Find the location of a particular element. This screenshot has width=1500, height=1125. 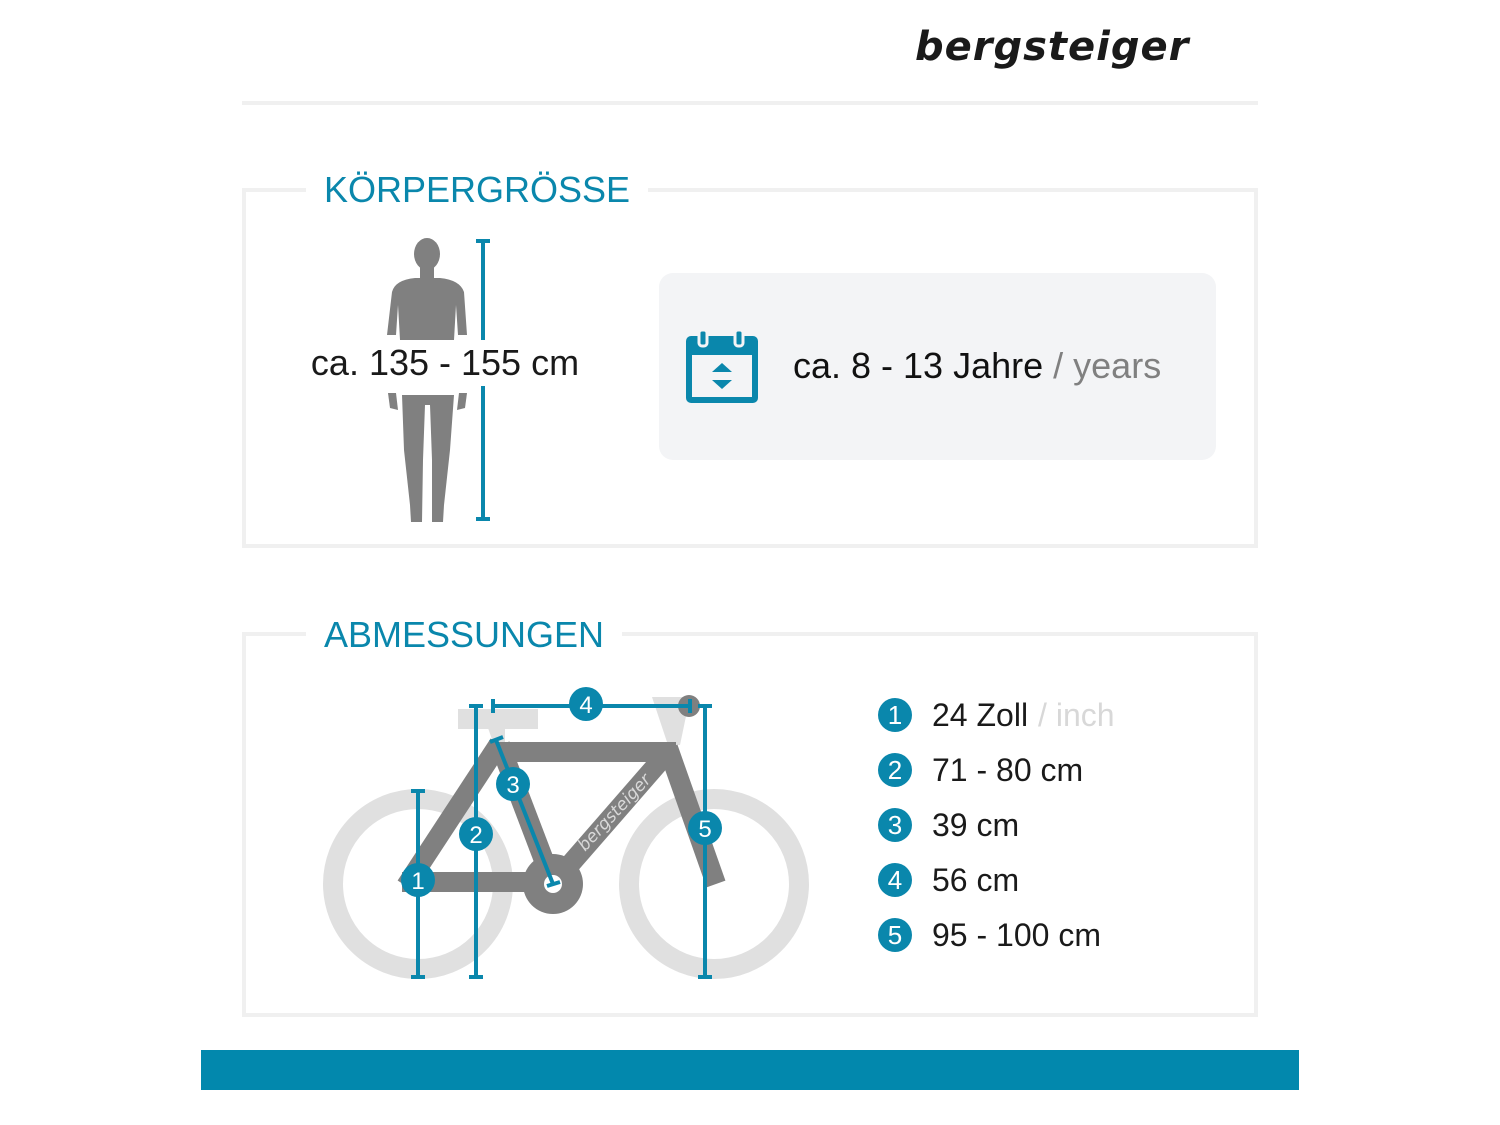

spec-value: 56 cm is located at coordinates (976, 879).